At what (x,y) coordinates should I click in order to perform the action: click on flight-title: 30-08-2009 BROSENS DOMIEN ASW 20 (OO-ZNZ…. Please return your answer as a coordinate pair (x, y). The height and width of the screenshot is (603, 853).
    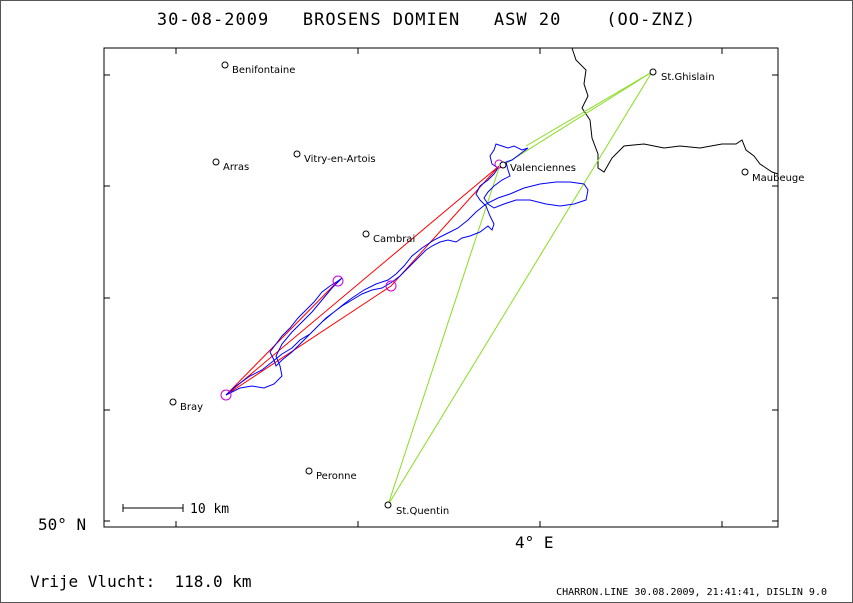
    Looking at the image, I should click on (426, 20).